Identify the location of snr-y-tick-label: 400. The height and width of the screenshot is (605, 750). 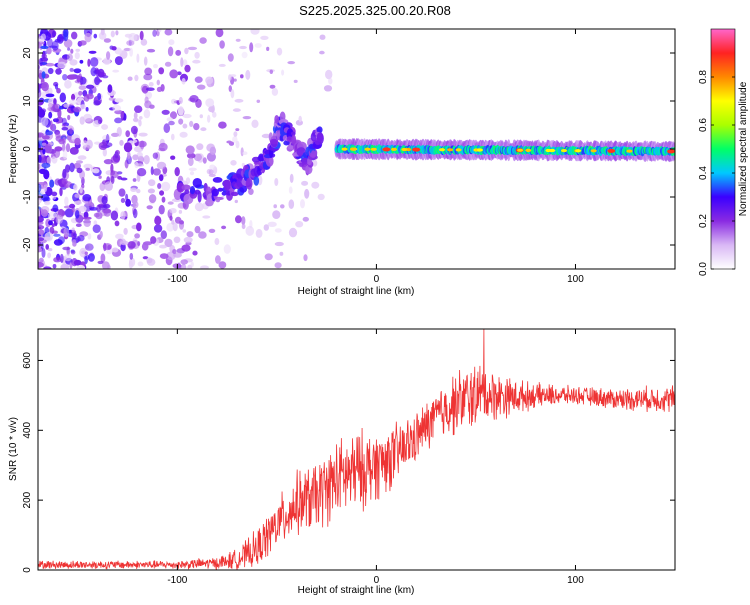
(27, 430).